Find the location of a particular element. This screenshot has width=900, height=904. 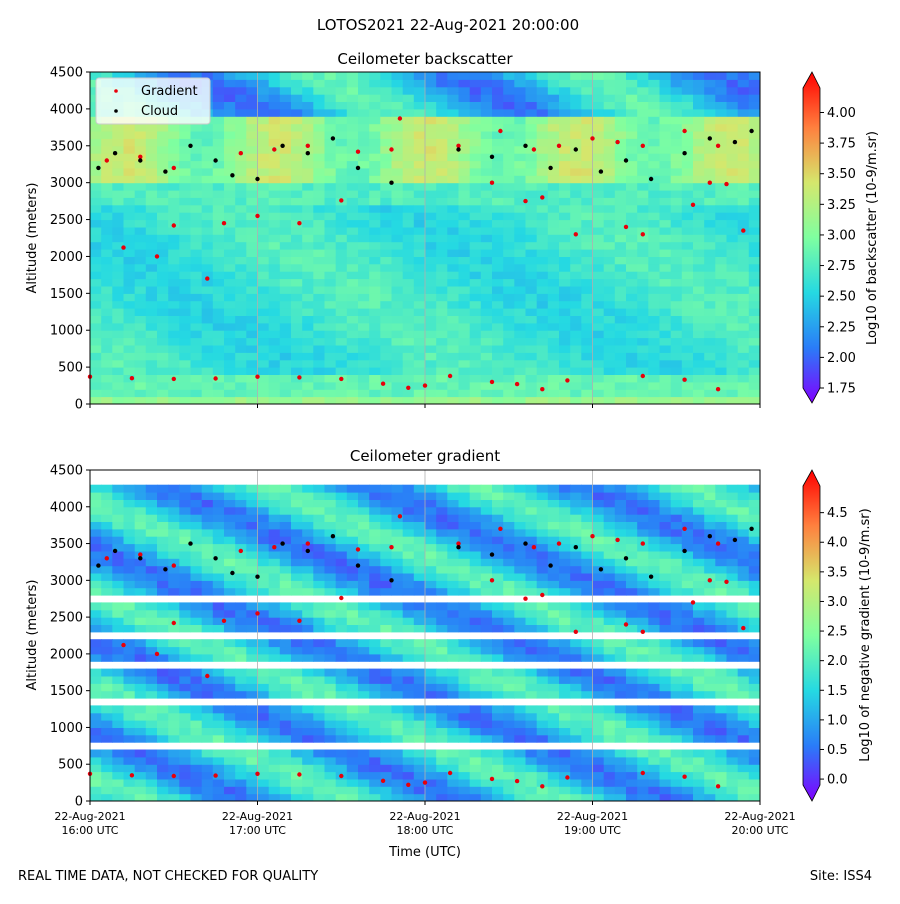

cloud-marker is located at coordinates (358, 168).